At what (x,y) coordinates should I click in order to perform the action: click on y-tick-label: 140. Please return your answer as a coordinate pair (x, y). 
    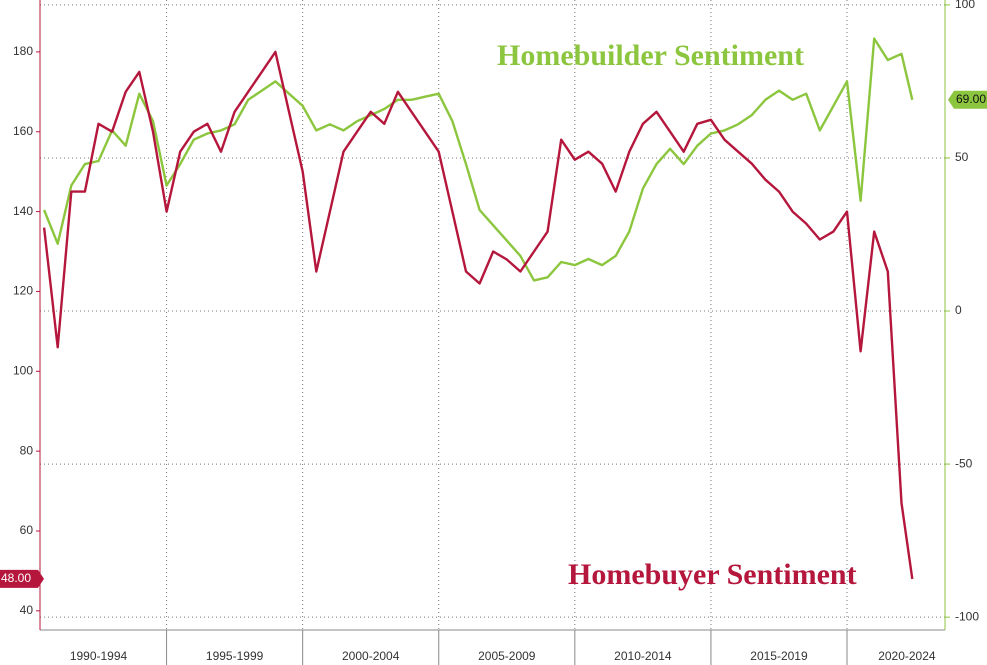
    Looking at the image, I should click on (23, 211).